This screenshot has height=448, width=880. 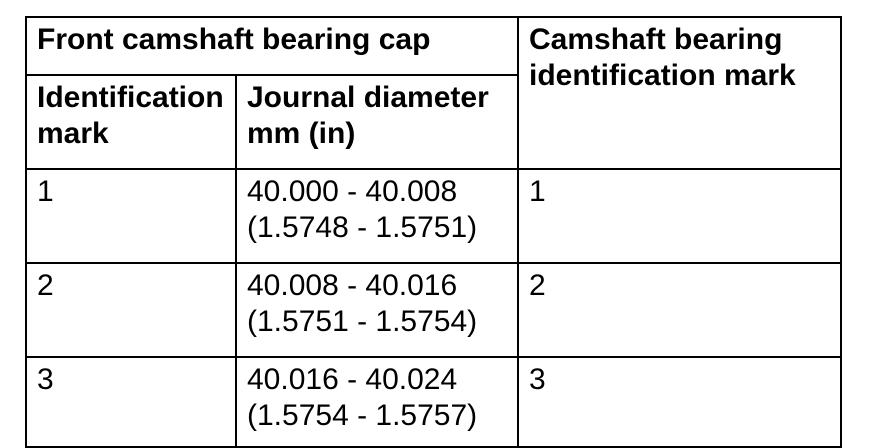 I want to click on bearing-id-mark-header: Camshaft bearing identification mark, so click(x=679, y=93).